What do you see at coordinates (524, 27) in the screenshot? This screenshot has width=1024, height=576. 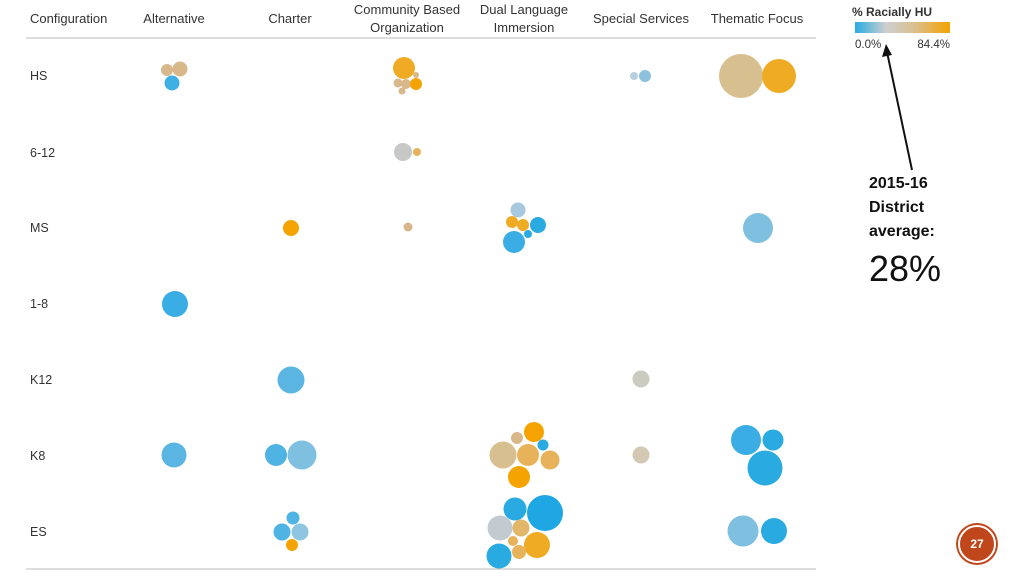 I see `col-header-dli-line2: Immersion` at bounding box center [524, 27].